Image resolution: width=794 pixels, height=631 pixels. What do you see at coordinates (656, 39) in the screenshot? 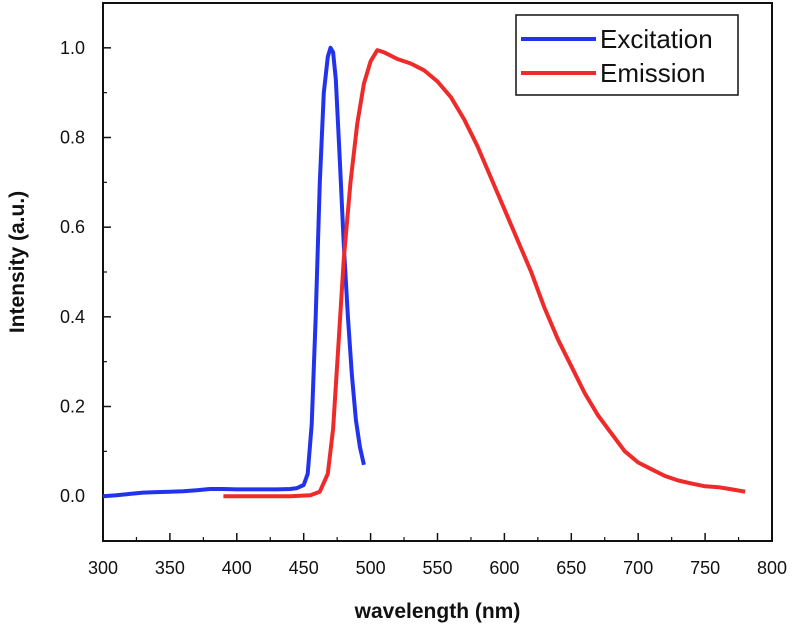
I see `legend-label-excitation: Excitation` at bounding box center [656, 39].